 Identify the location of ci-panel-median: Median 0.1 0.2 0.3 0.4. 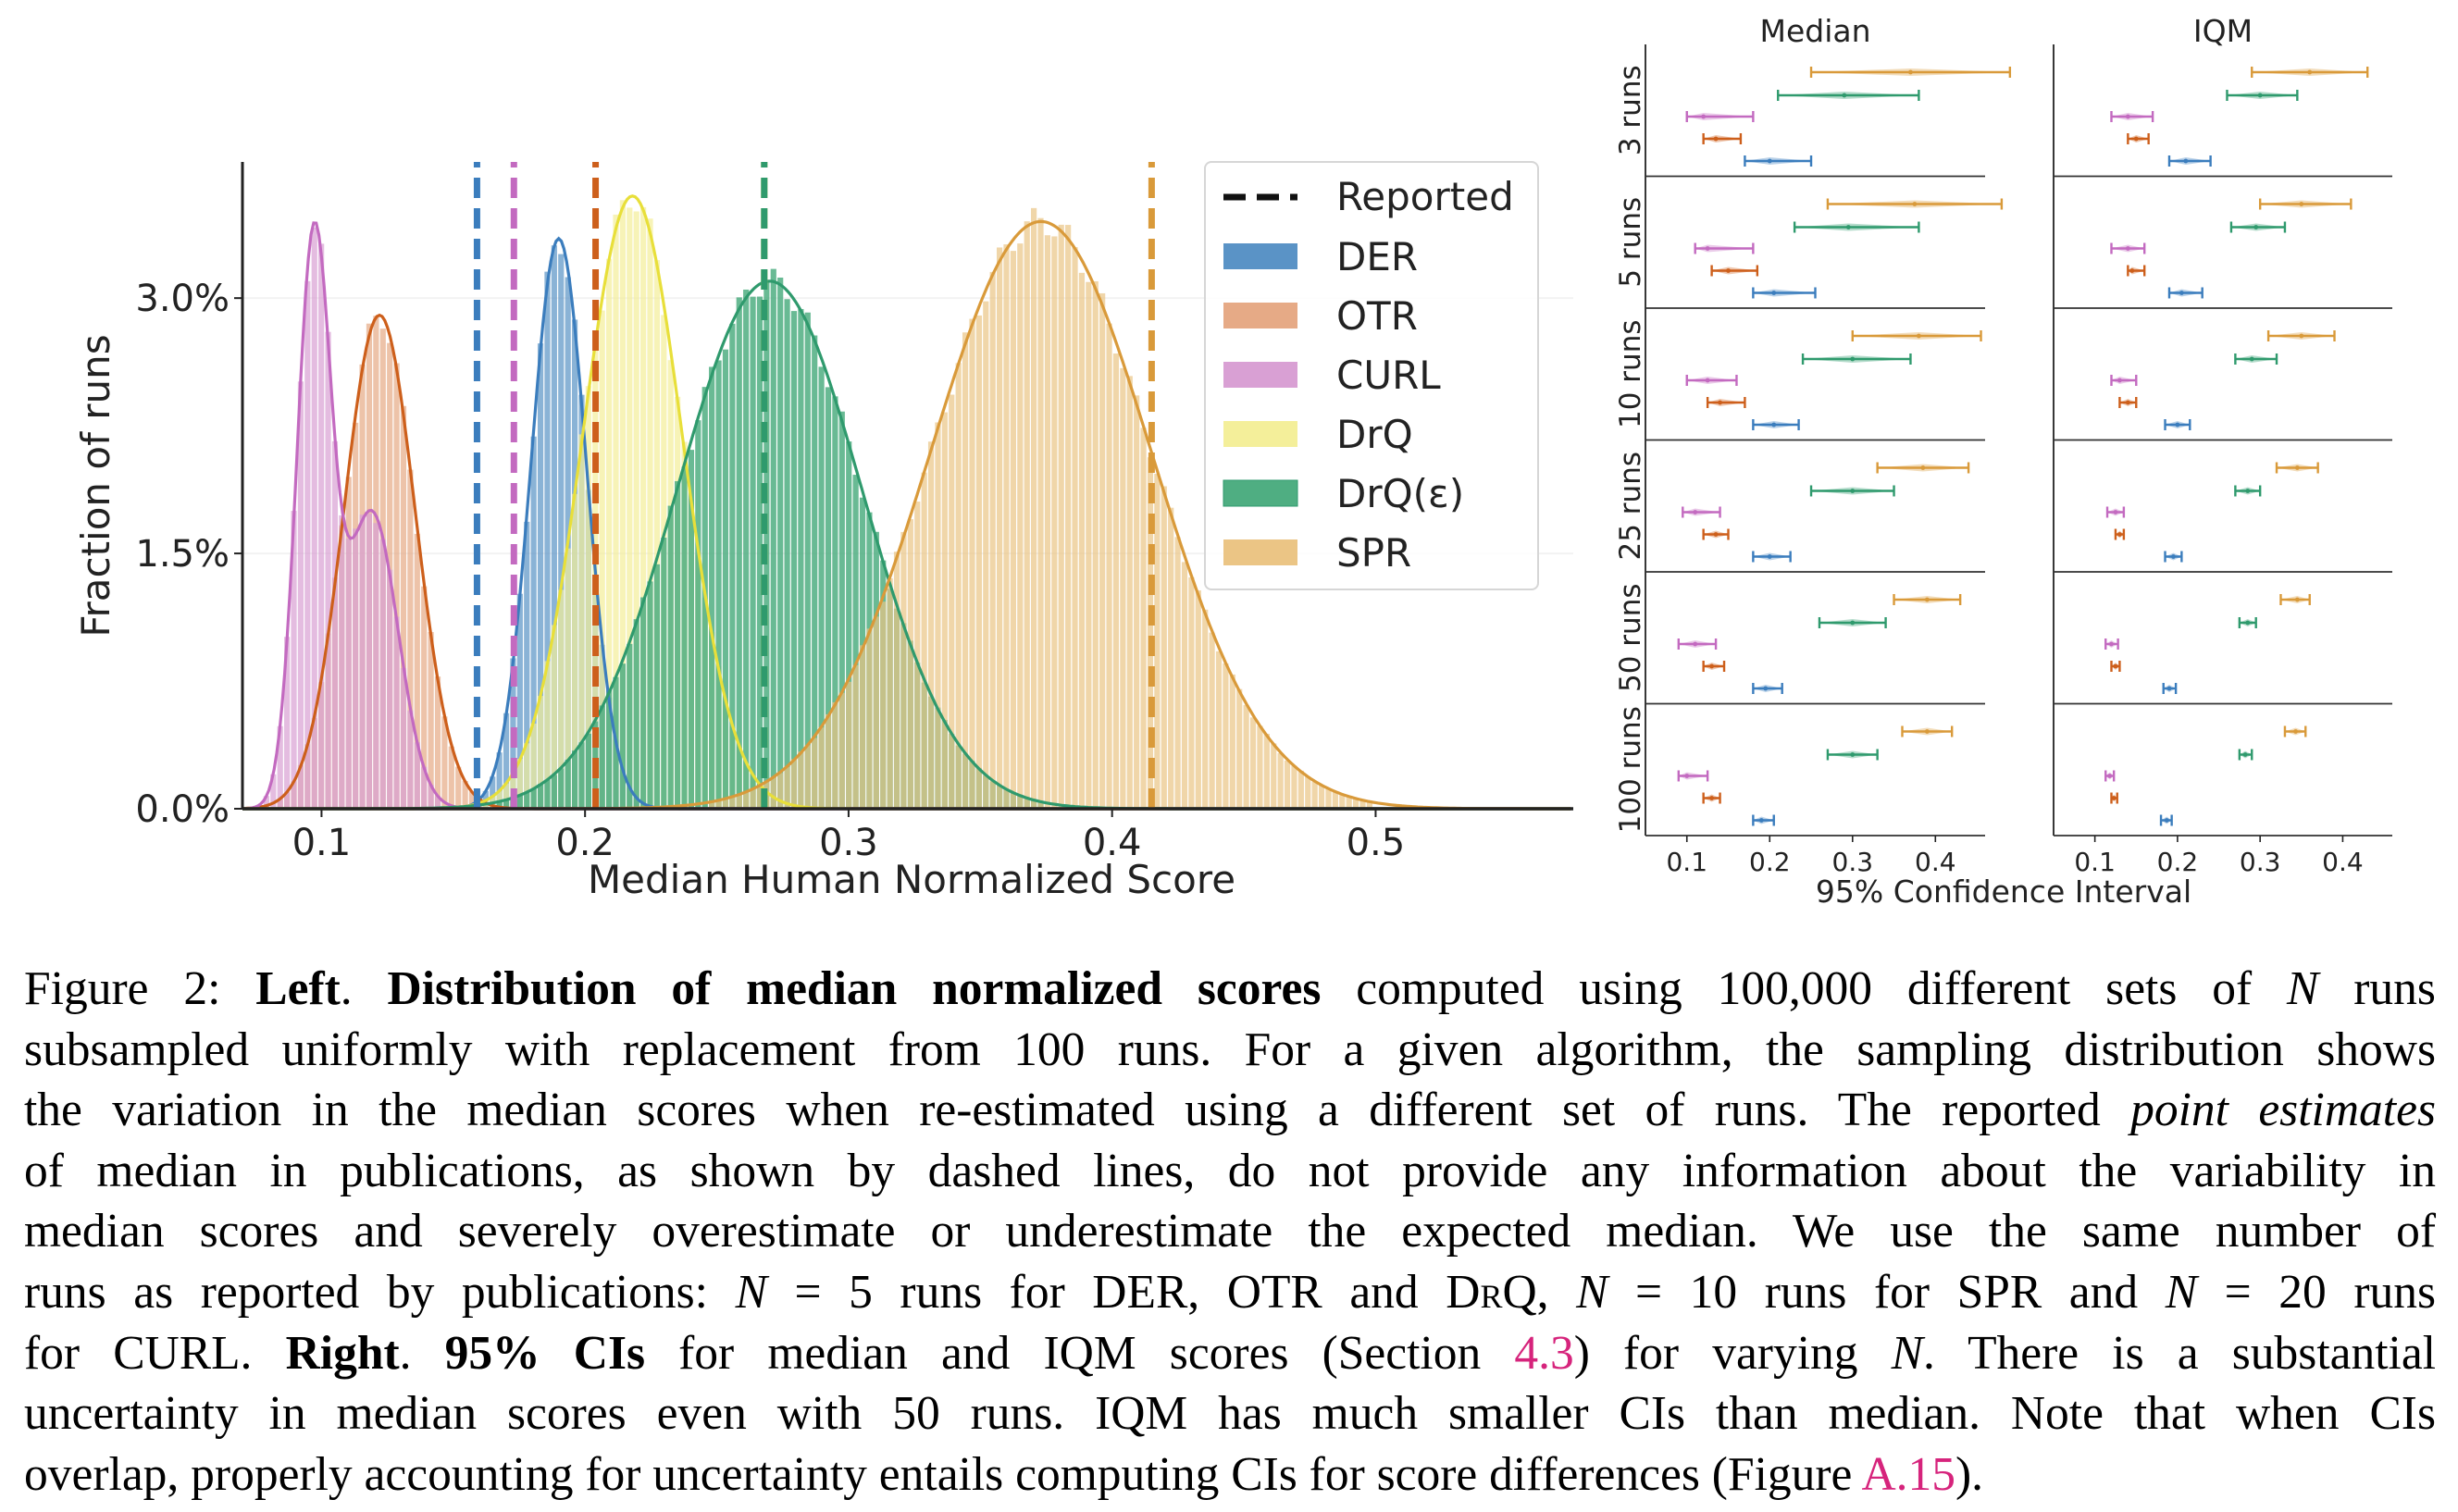
(1828, 445).